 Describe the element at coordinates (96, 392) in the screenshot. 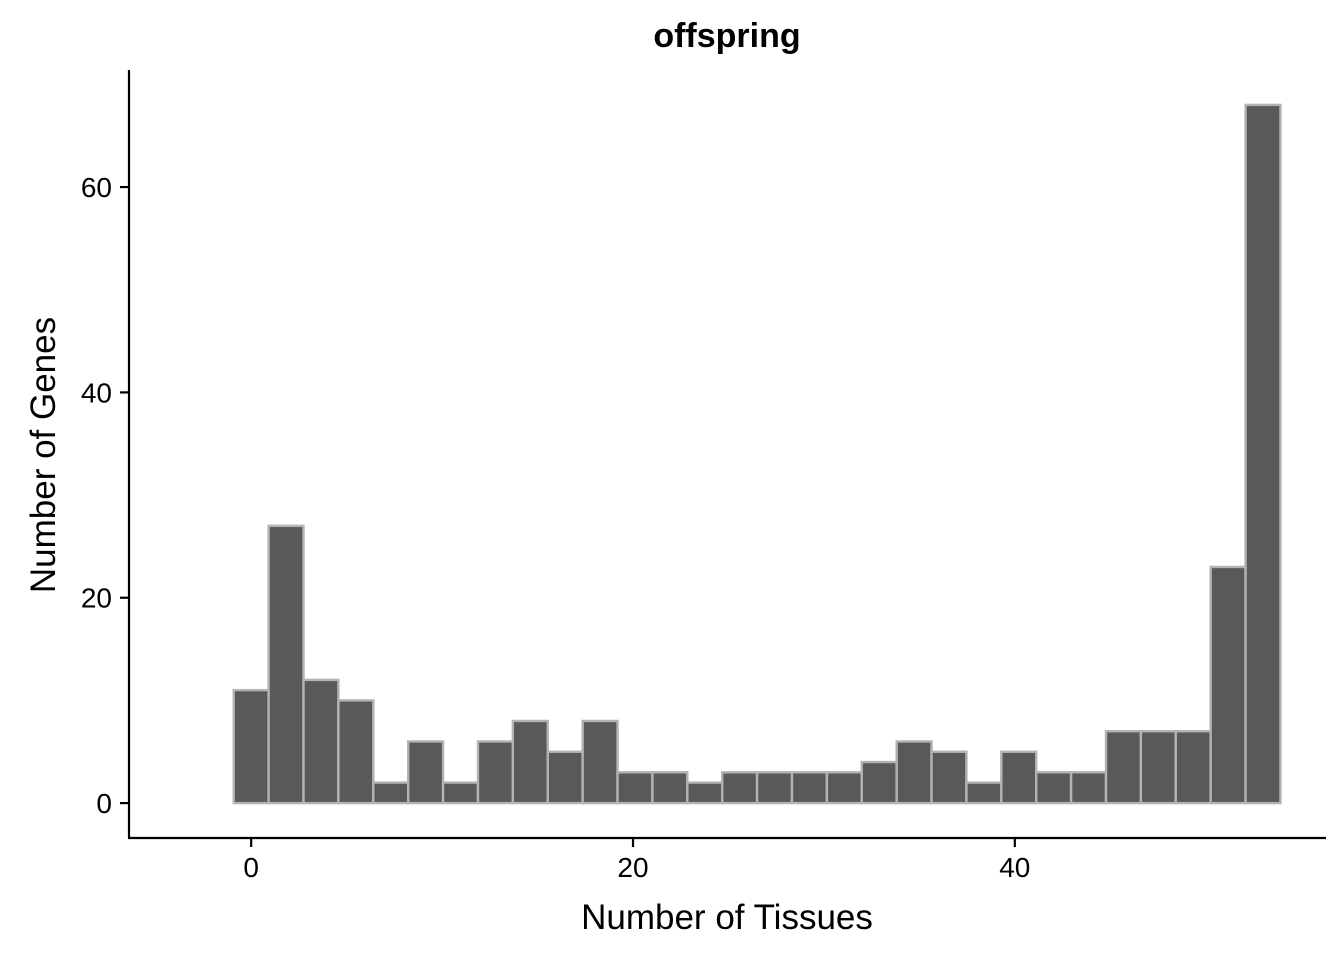

I see `y-tick-label: 40` at that location.